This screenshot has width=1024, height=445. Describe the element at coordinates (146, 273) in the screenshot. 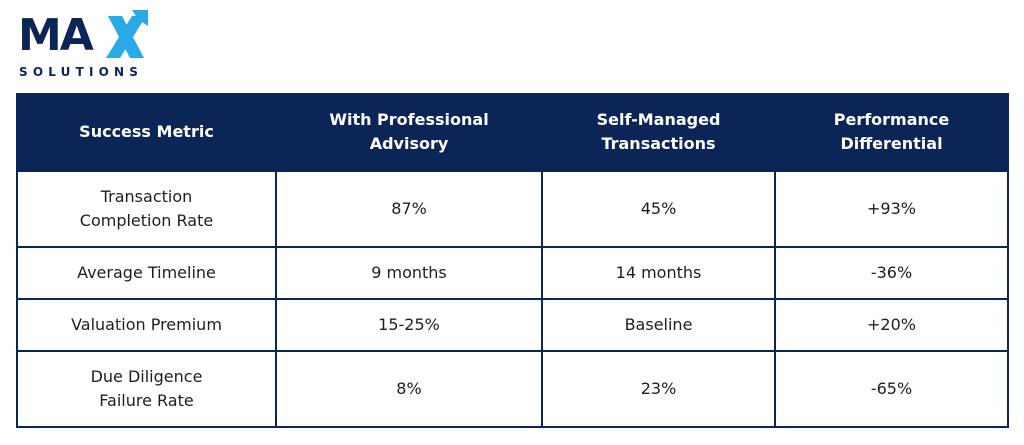

I see `metric-cell: Average Timeline` at that location.